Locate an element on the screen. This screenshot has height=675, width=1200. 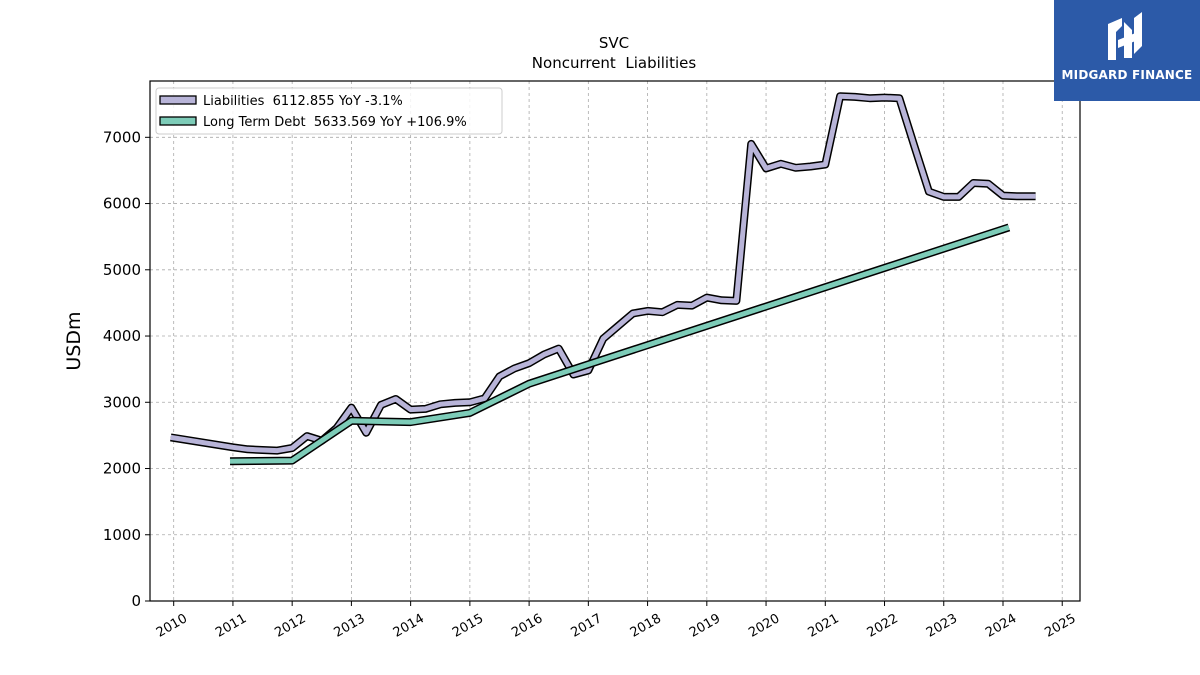
logo-mark-icon is located at coordinates (1125, 36).